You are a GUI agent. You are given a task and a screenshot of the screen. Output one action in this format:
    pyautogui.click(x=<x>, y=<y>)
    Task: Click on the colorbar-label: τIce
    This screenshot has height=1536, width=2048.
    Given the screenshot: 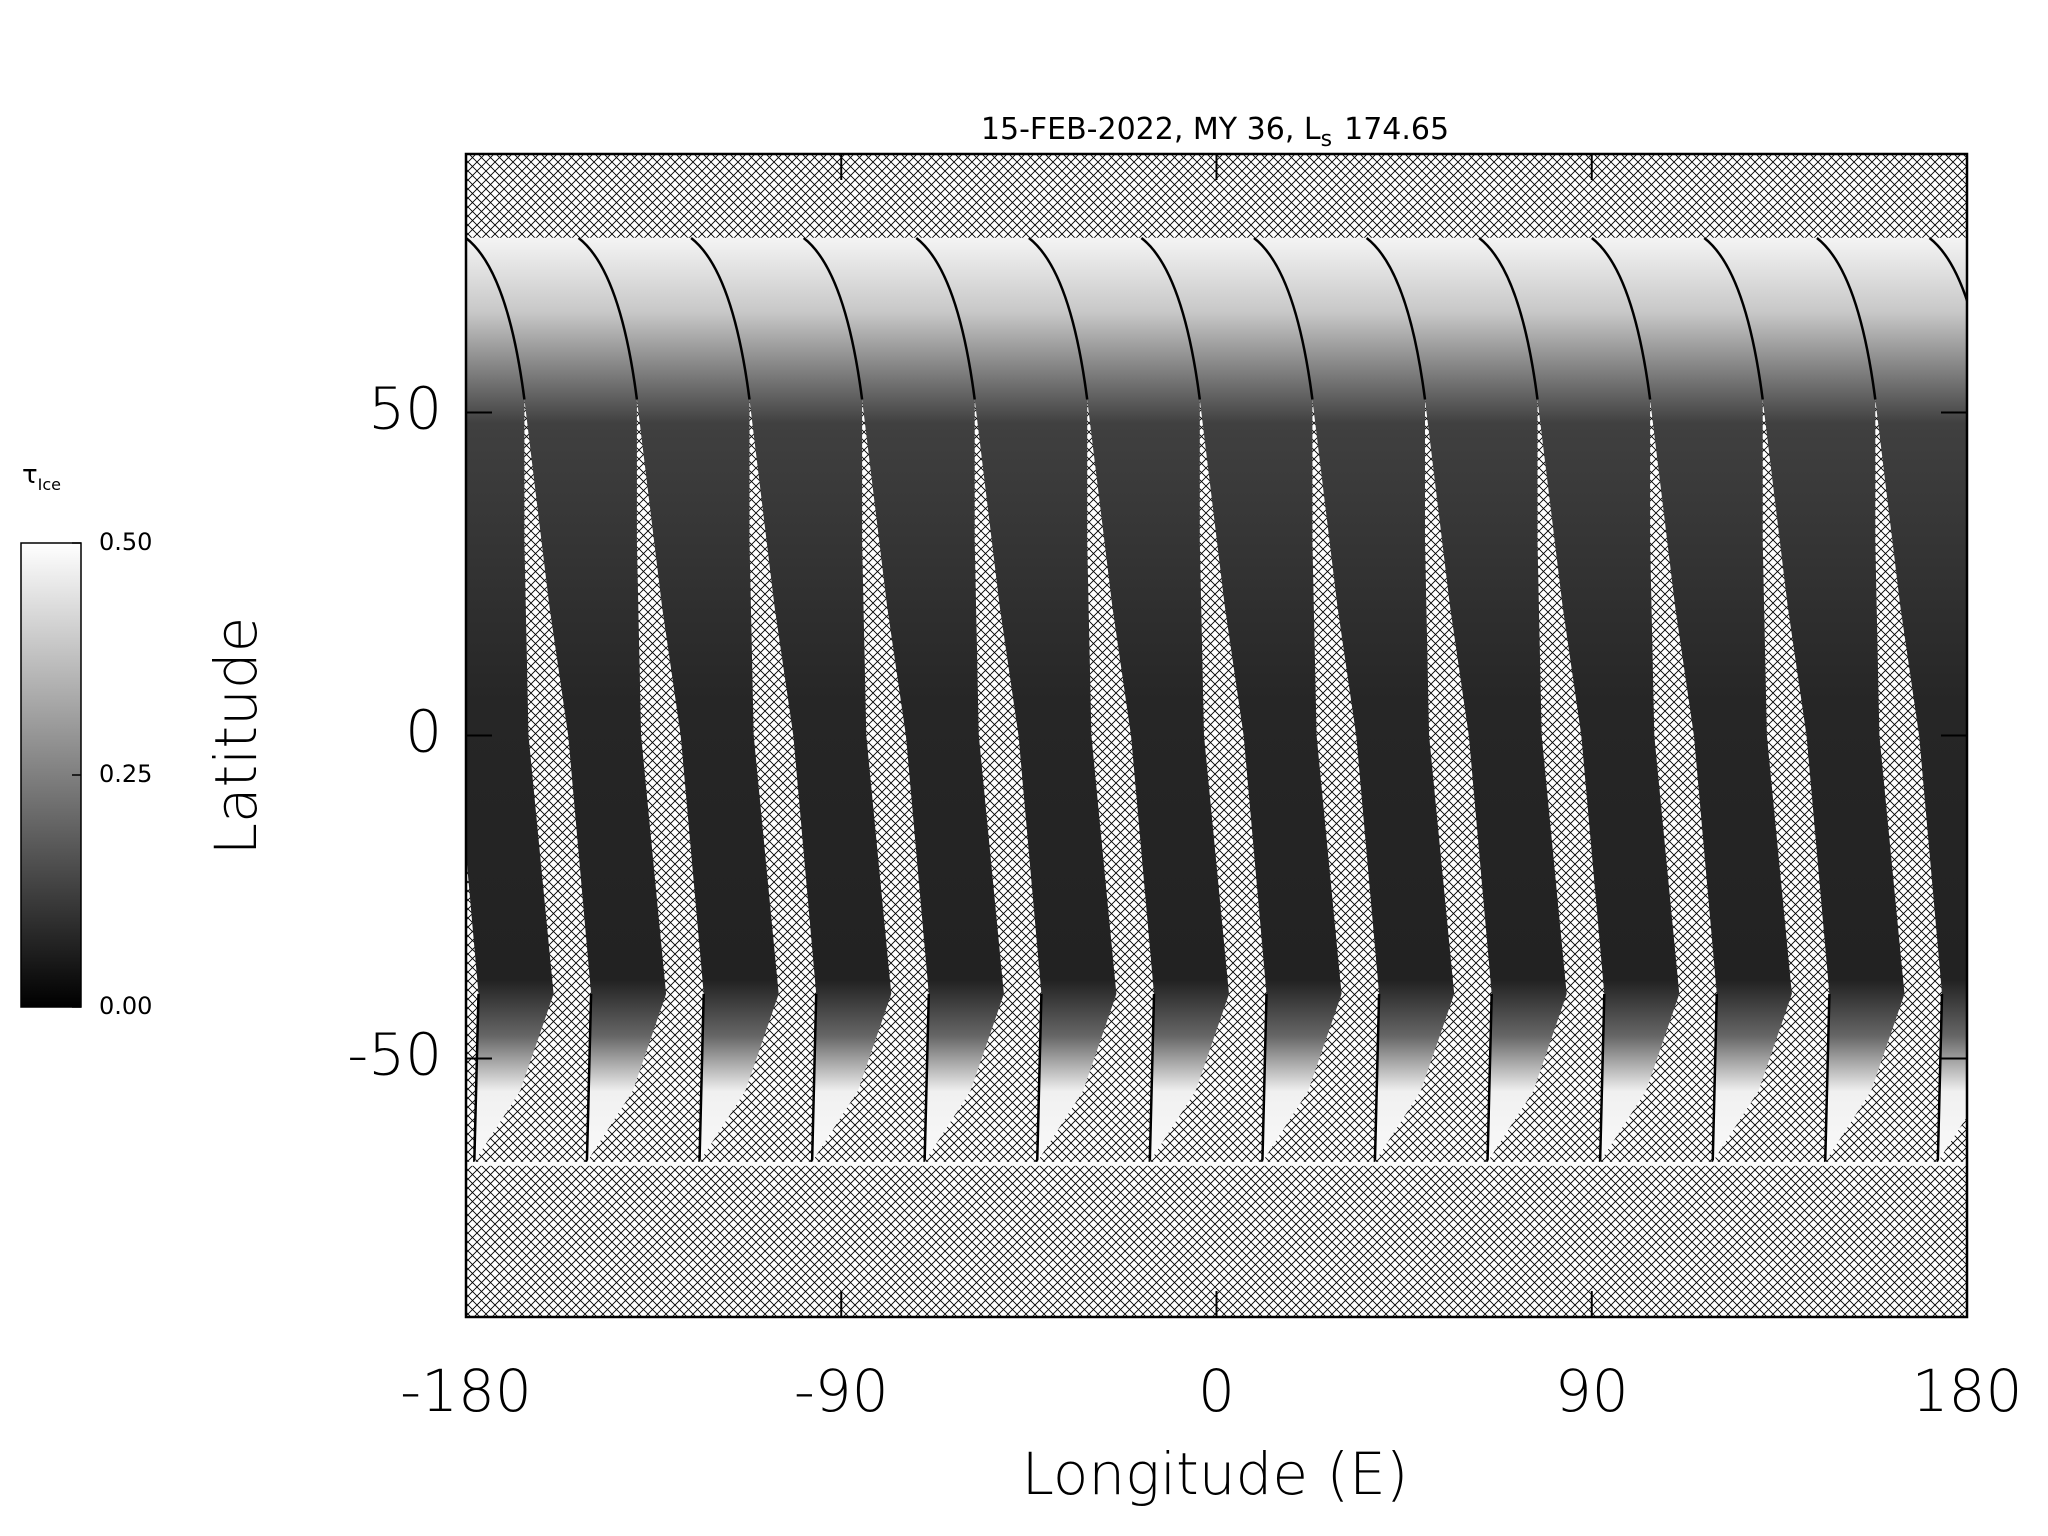 What is the action you would take?
    pyautogui.click(x=41, y=477)
    